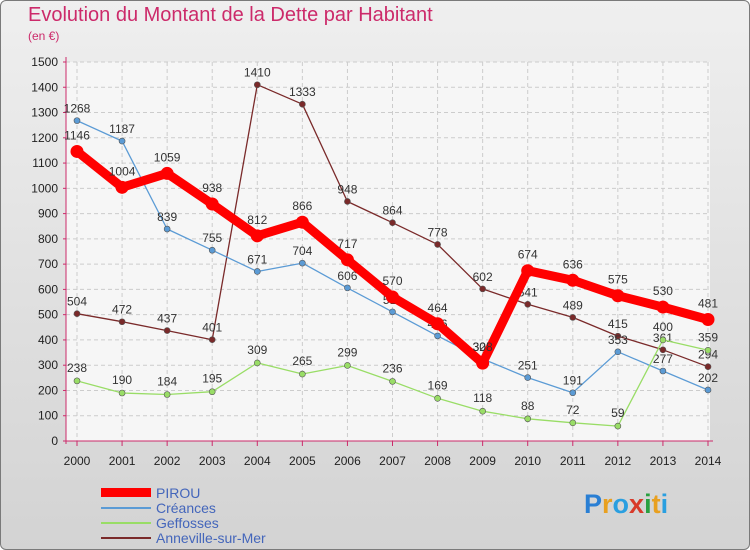 The height and width of the screenshot is (550, 750). I want to click on data-label: 294, so click(708, 355).